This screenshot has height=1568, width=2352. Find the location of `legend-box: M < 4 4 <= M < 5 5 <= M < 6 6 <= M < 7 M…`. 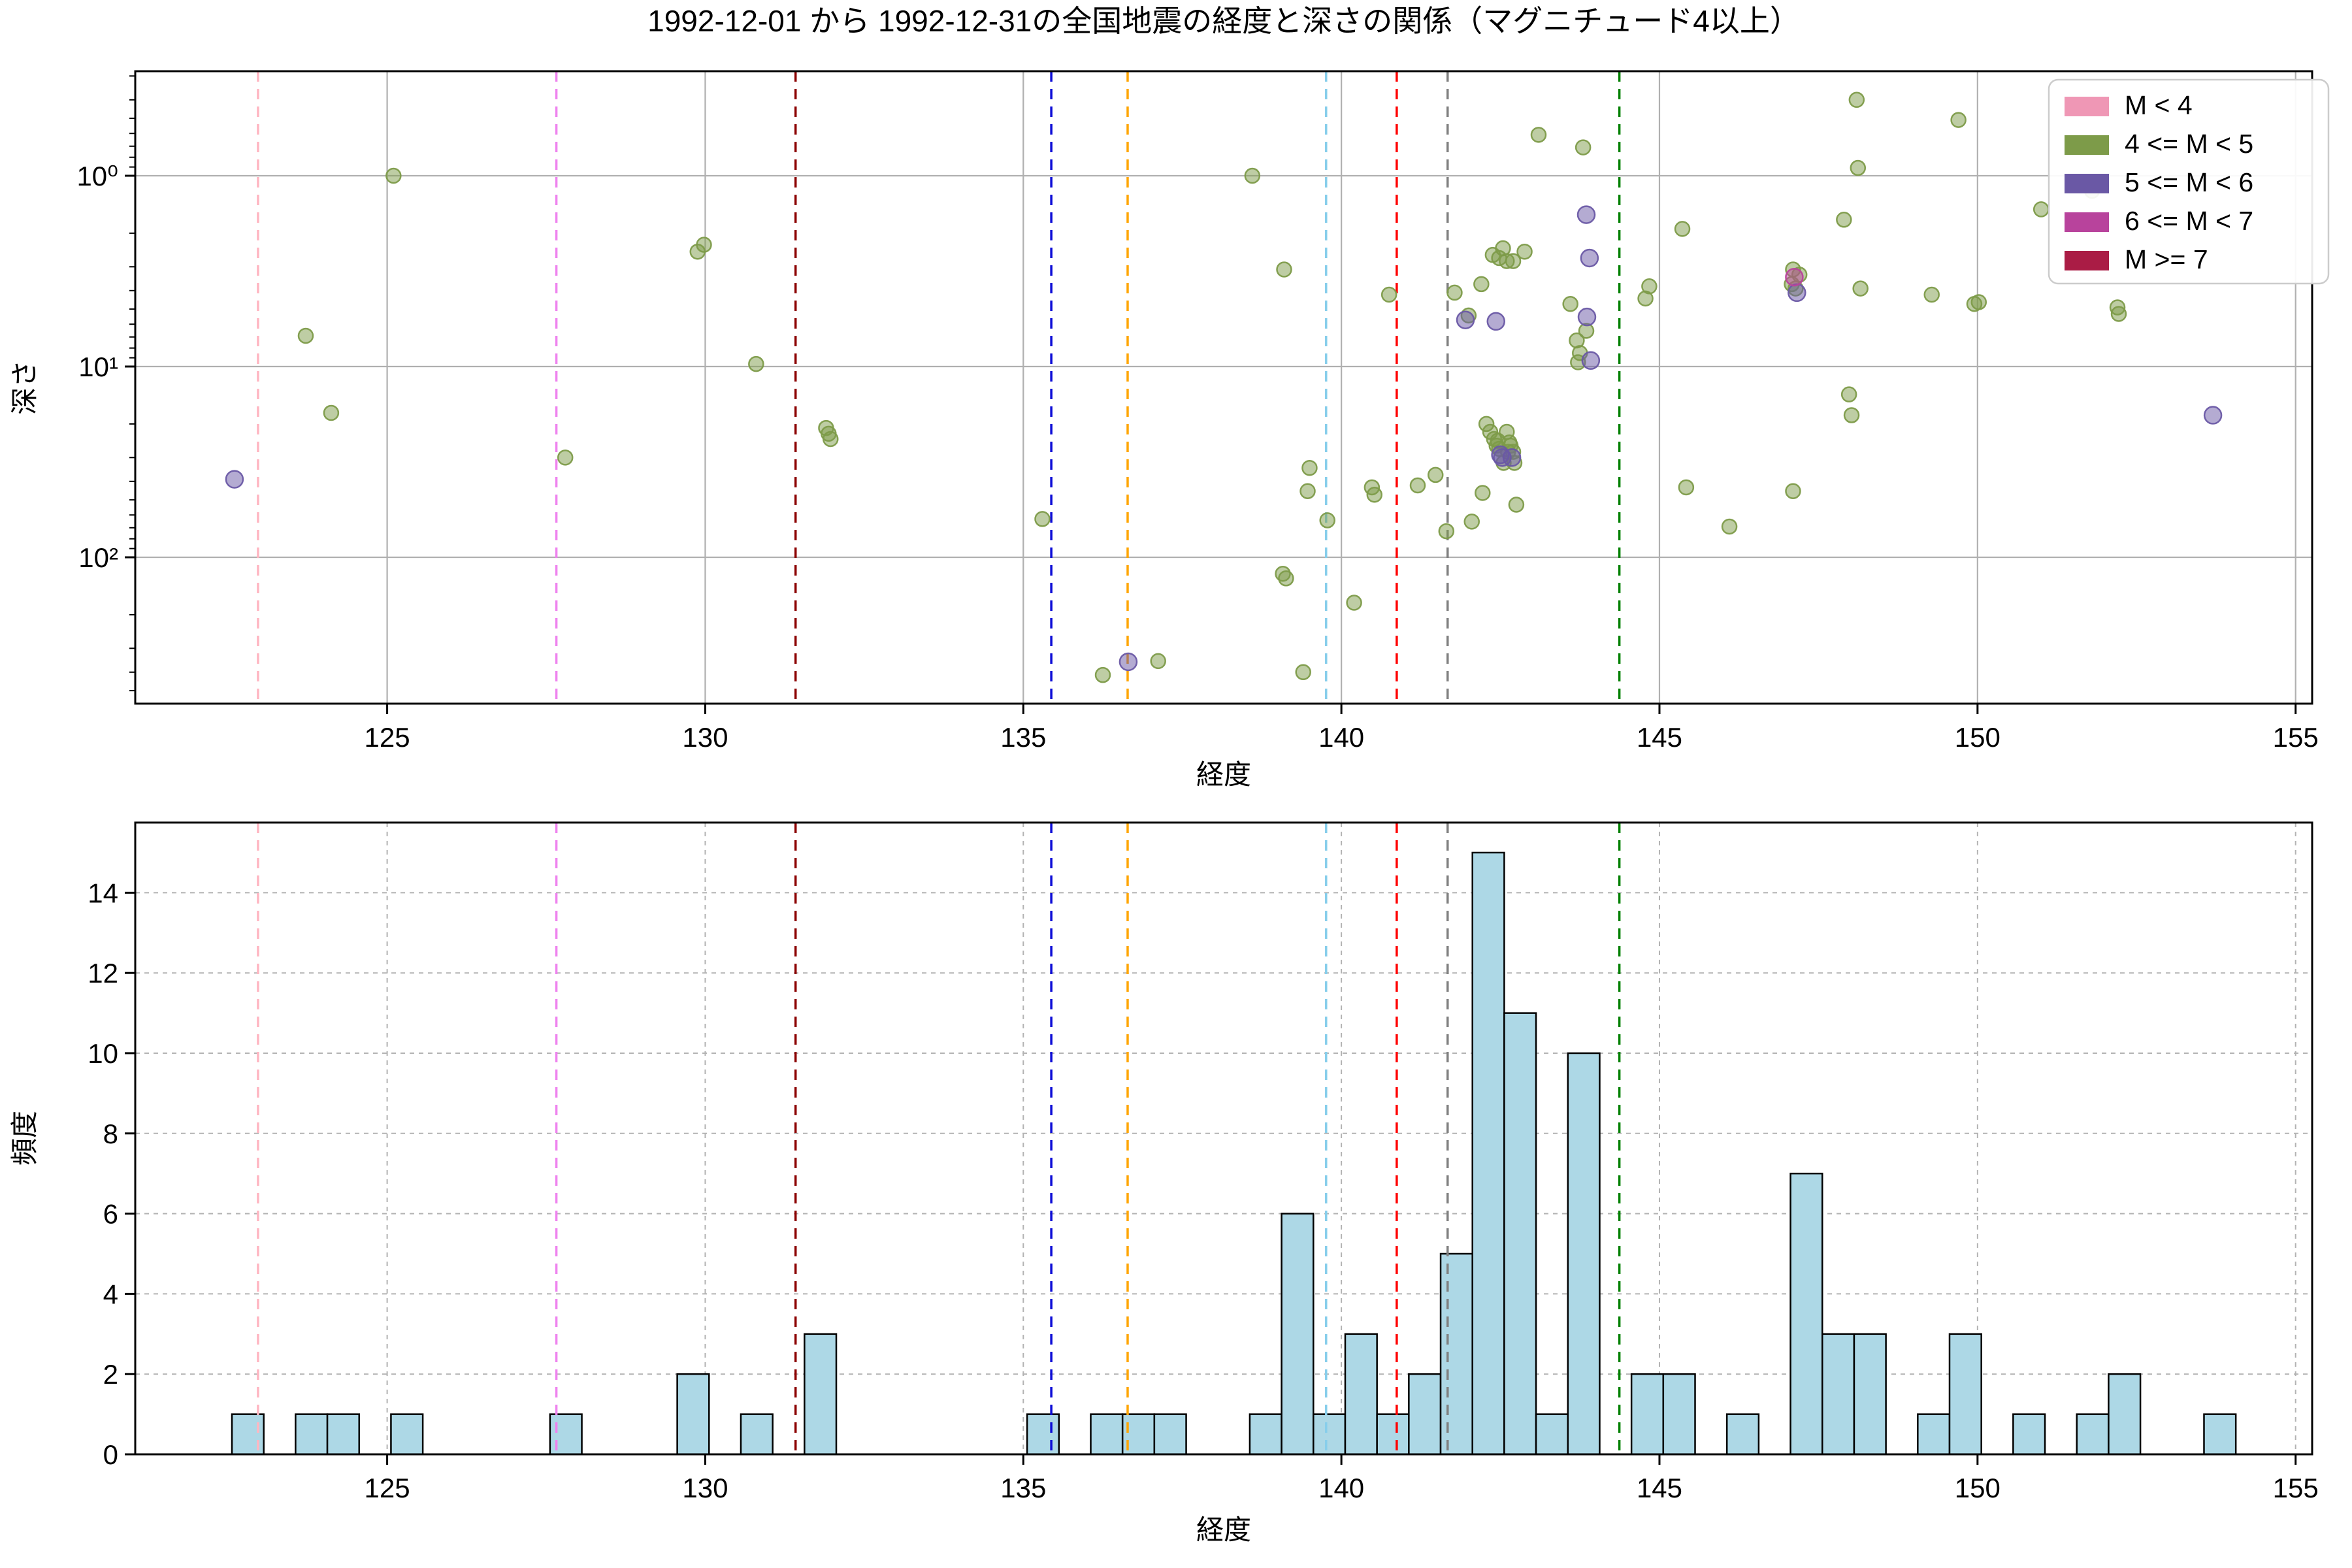

legend-box: M < 4 4 <= M < 5 5 <= M < 6 6 <= M < 7 M… is located at coordinates (2189, 181).